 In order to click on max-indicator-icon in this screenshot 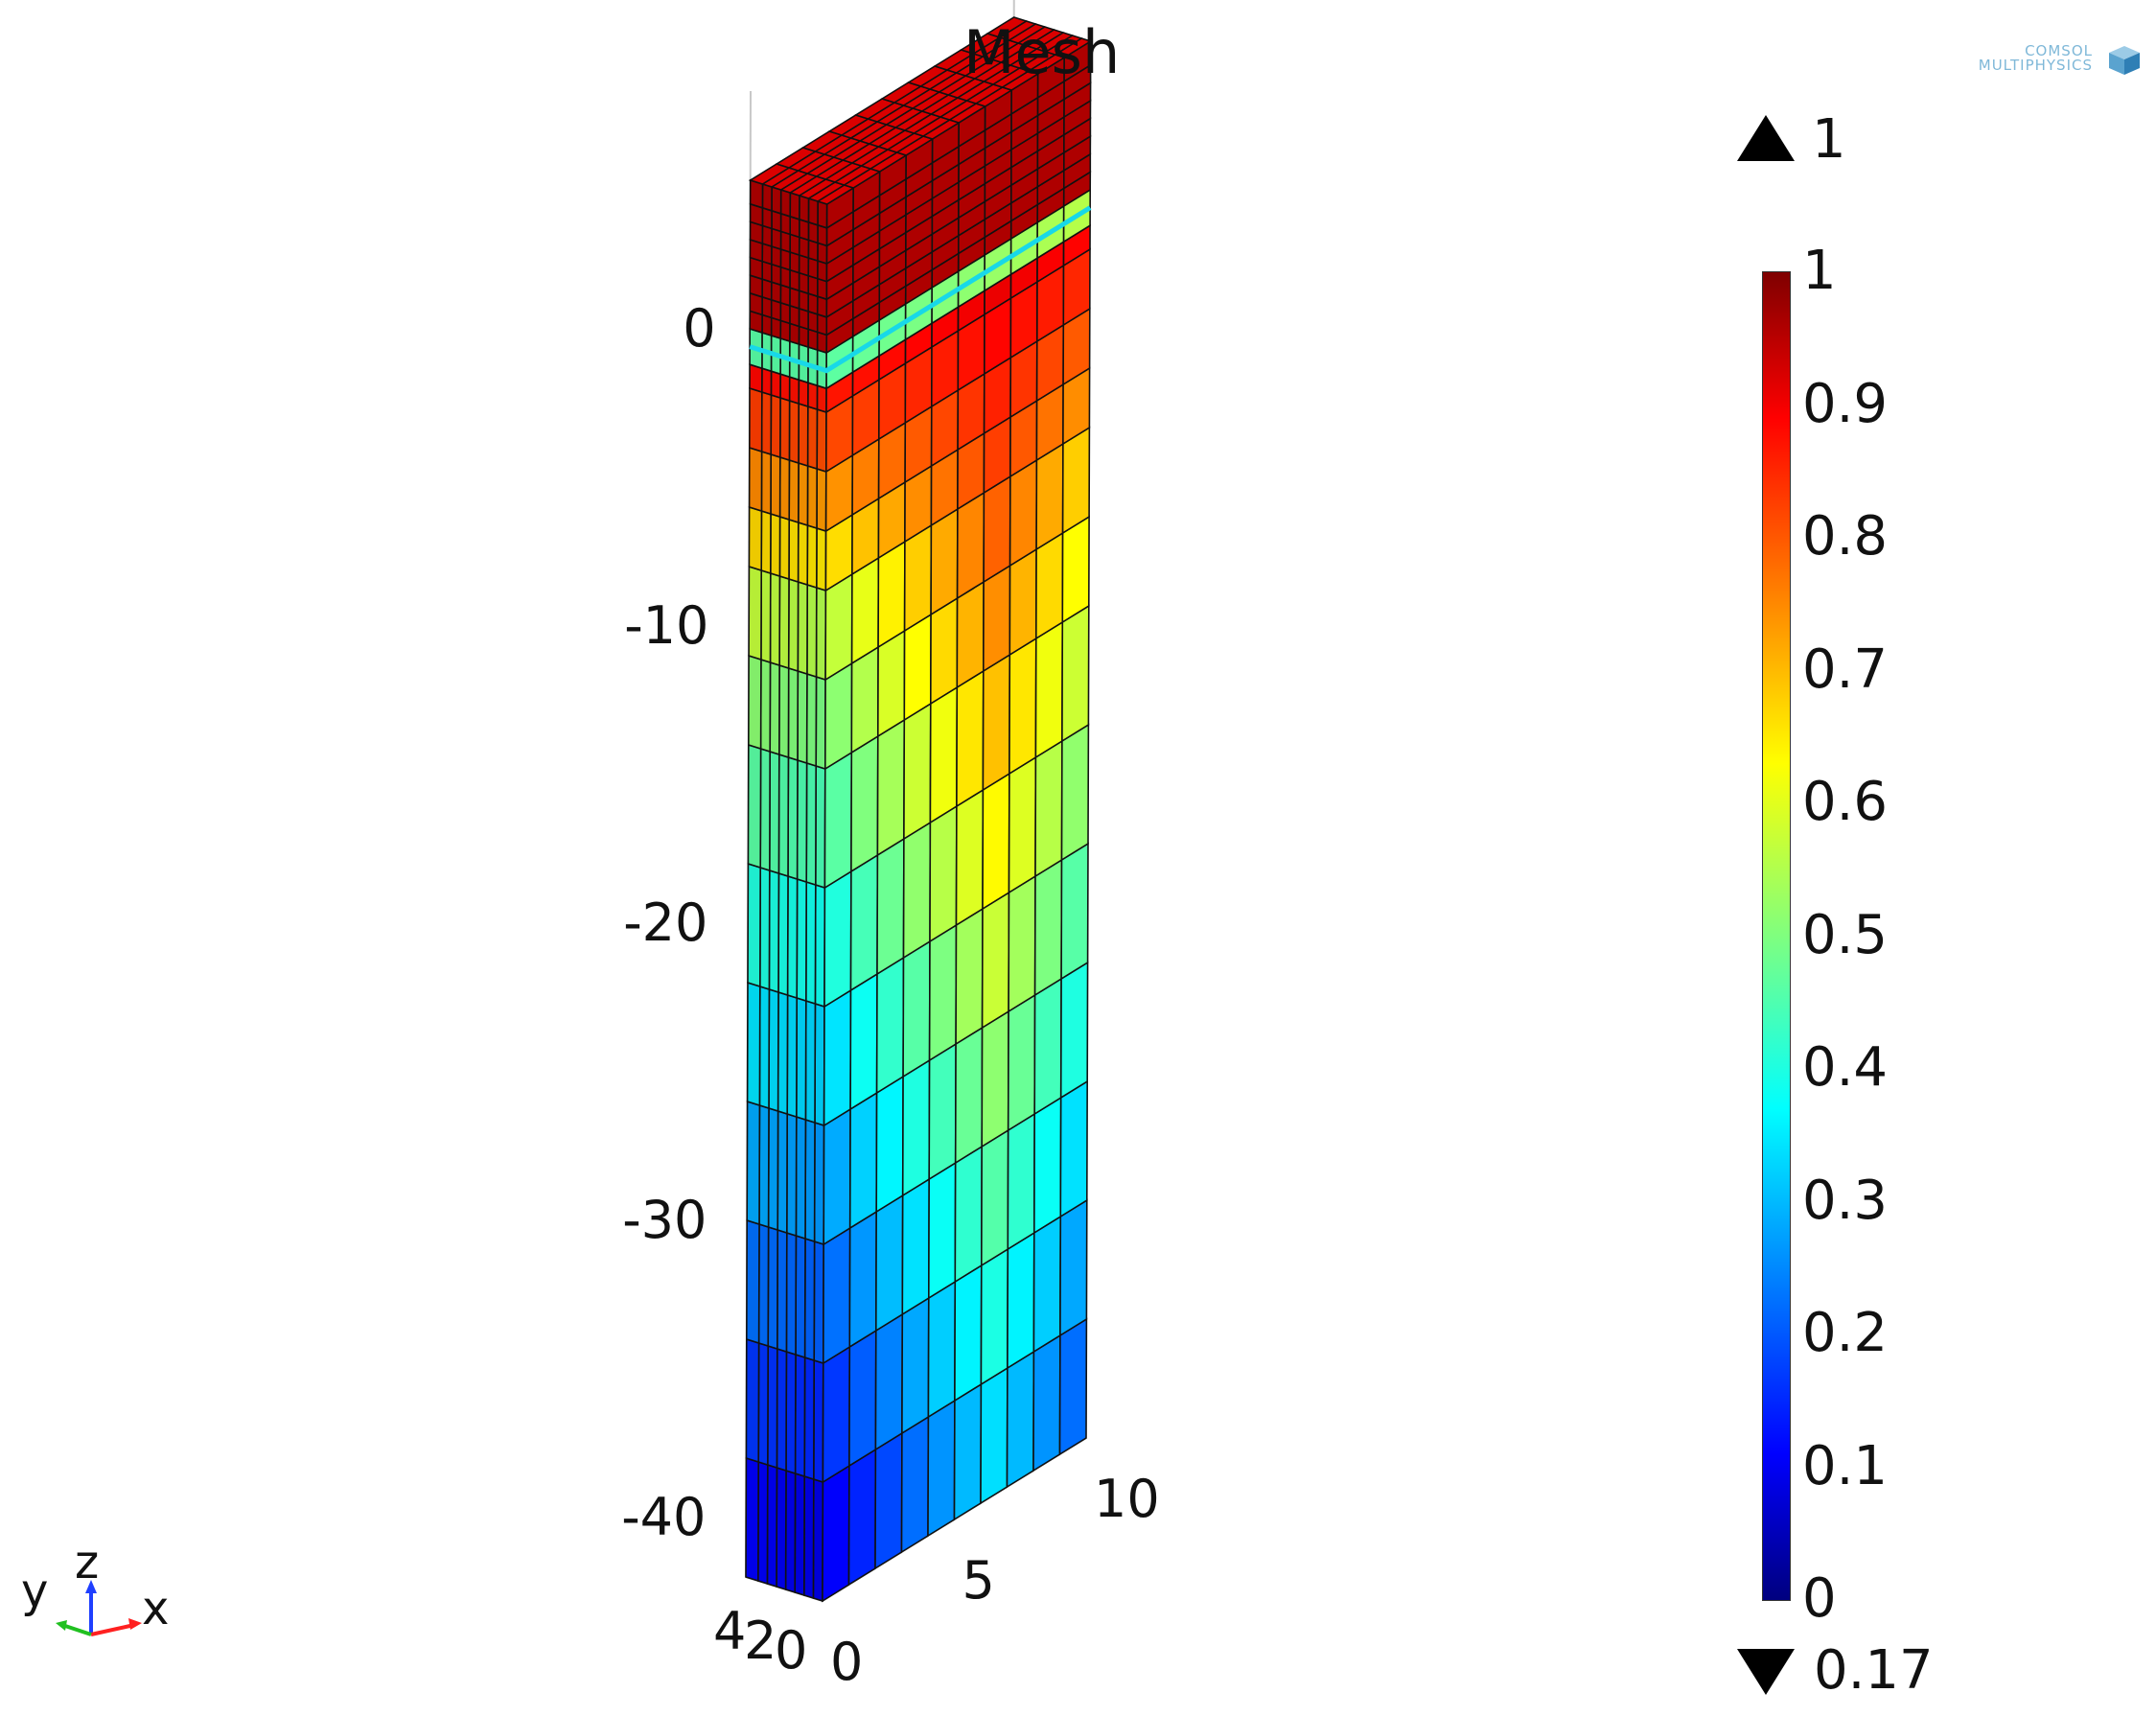, I will do `click(1766, 138)`.